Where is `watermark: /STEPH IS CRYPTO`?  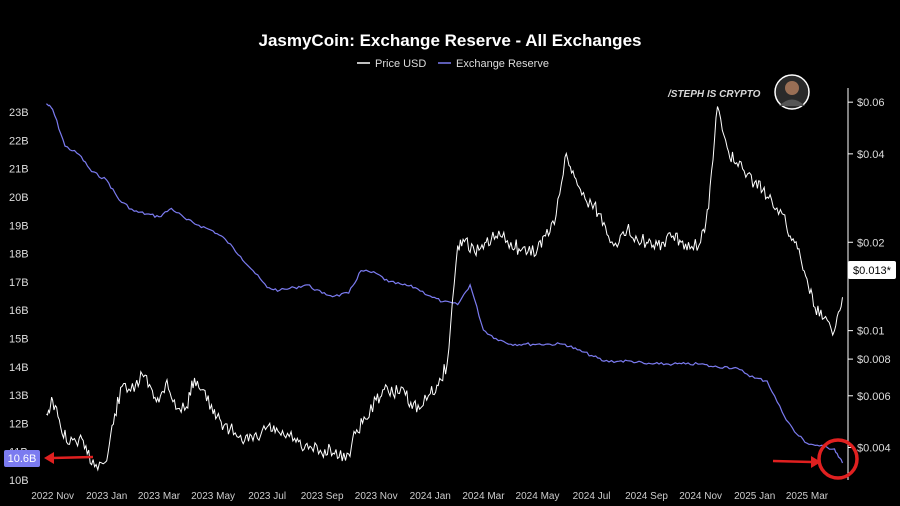 watermark: /STEPH IS CRYPTO is located at coordinates (738, 92).